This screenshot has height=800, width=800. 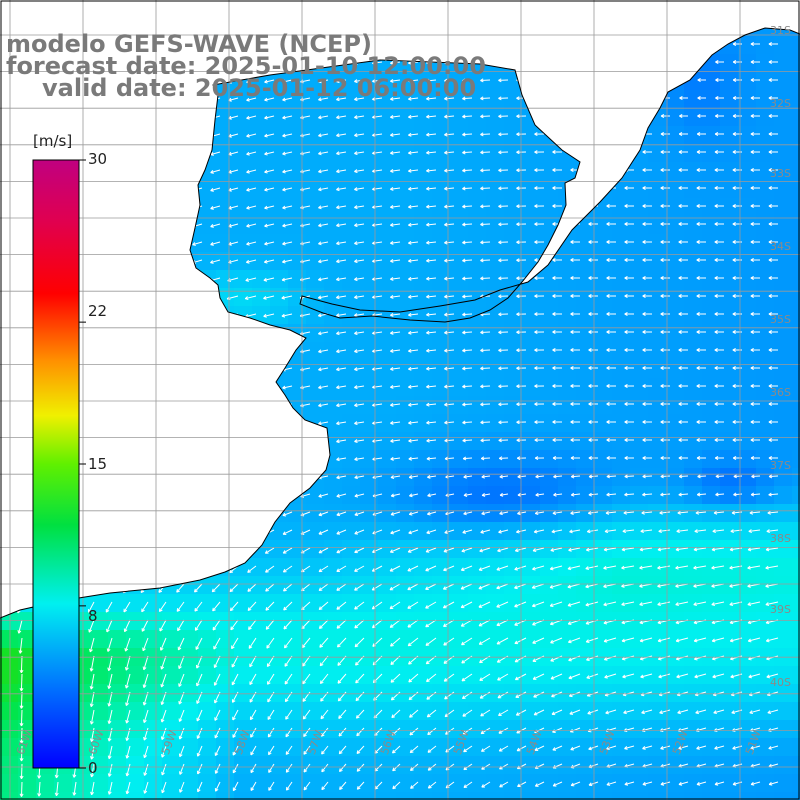 I want to click on colorbar, so click(x=56, y=464).